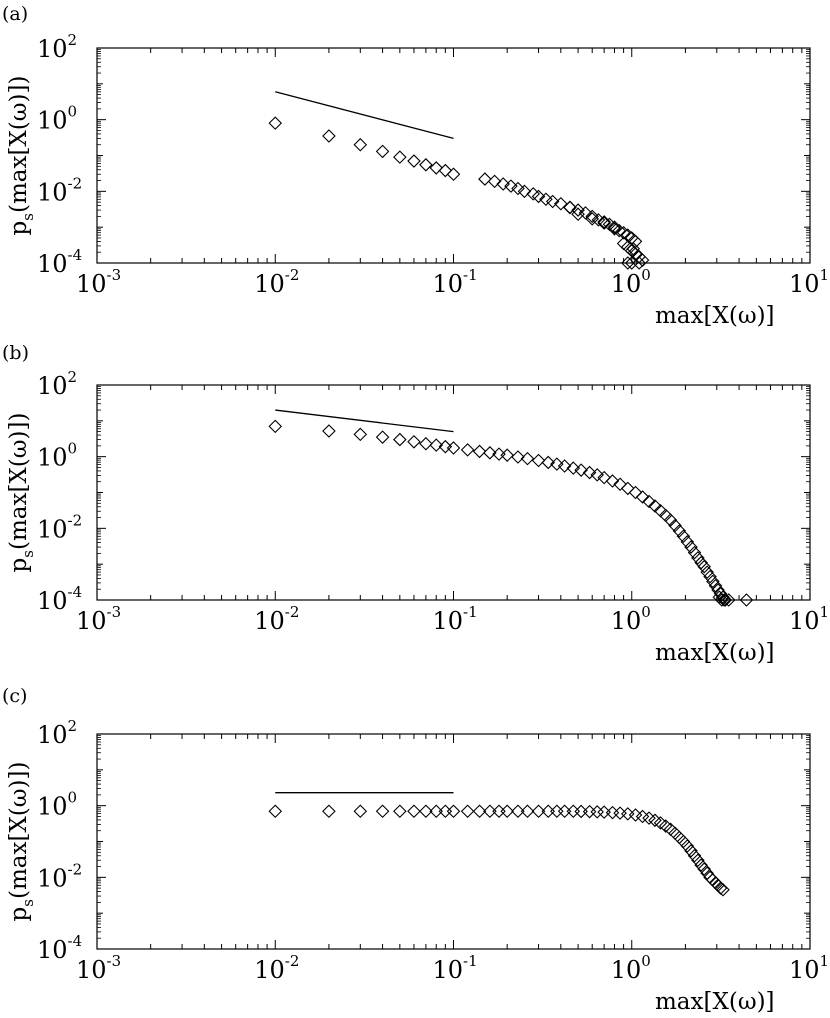 This screenshot has width=830, height=1018. Describe the element at coordinates (364, 421) in the screenshot. I see `reference-line` at that location.